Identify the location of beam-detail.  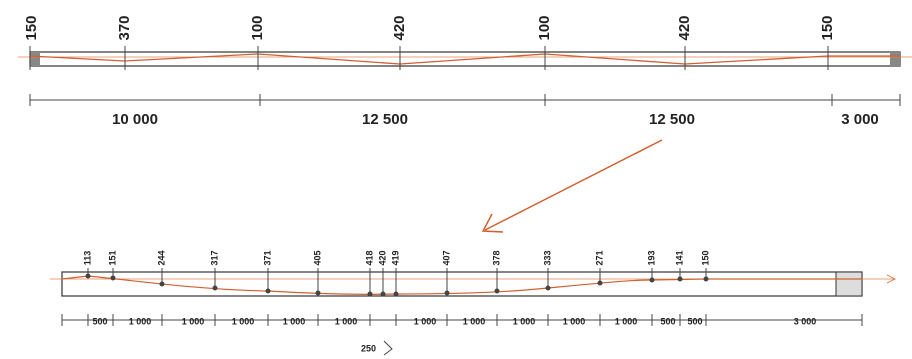
(462, 284).